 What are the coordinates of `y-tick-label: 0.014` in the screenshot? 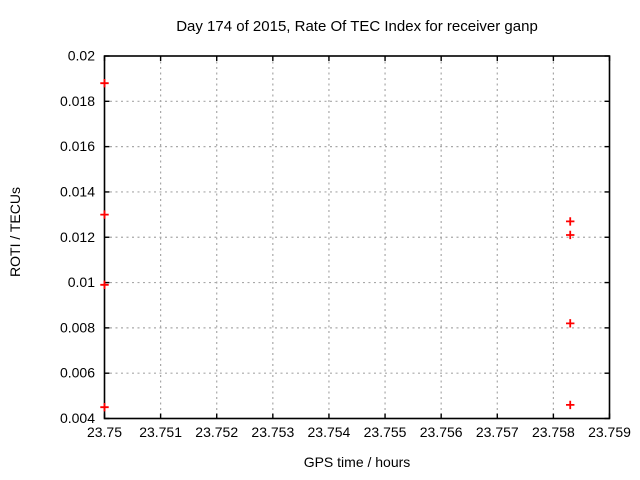 It's located at (77, 191).